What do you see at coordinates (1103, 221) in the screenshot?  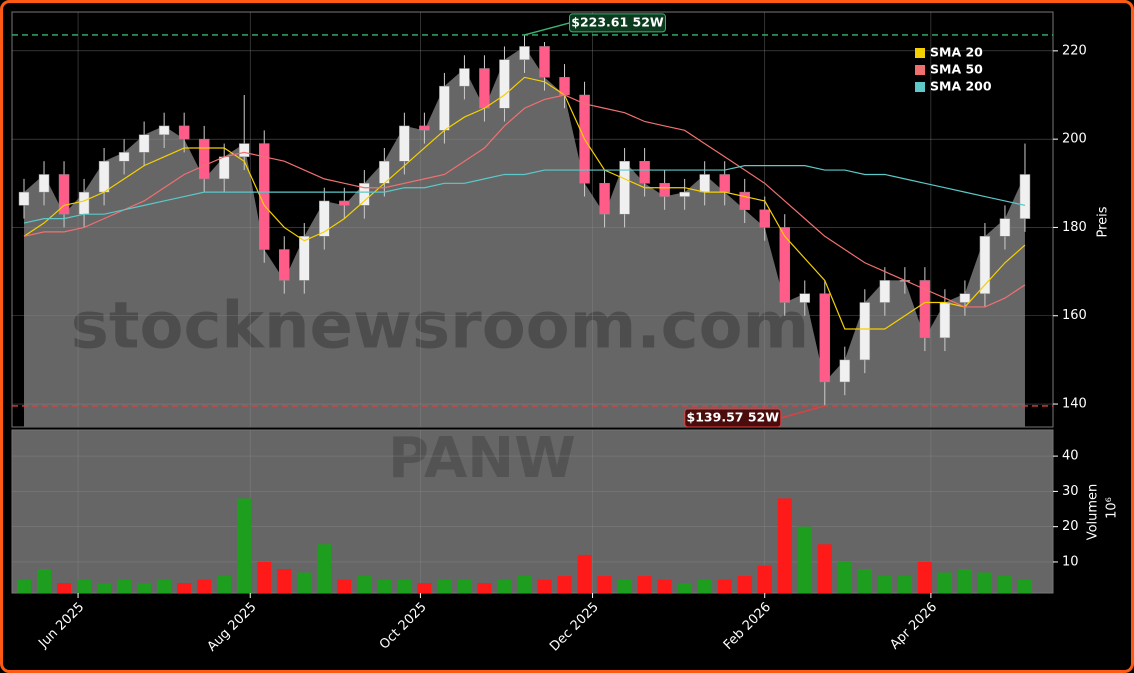 I see `y-axis-label: Preis` at bounding box center [1103, 221].